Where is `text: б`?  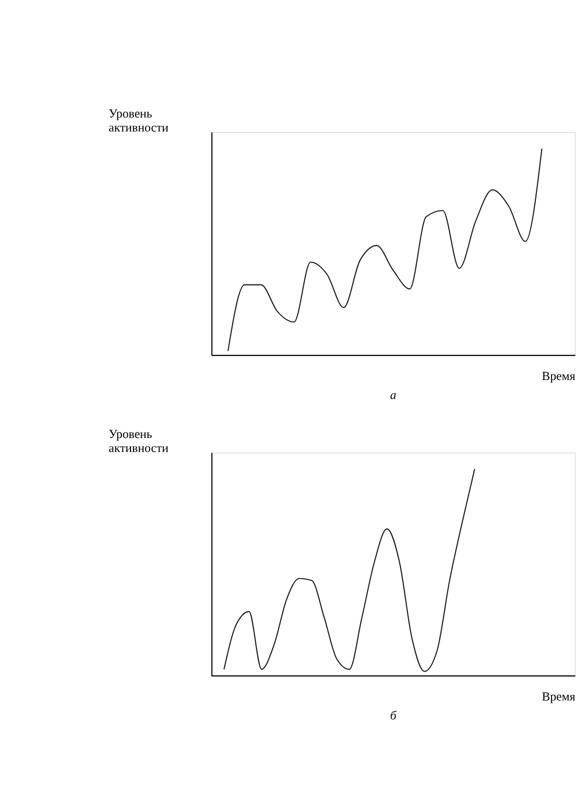 text: б is located at coordinates (394, 715).